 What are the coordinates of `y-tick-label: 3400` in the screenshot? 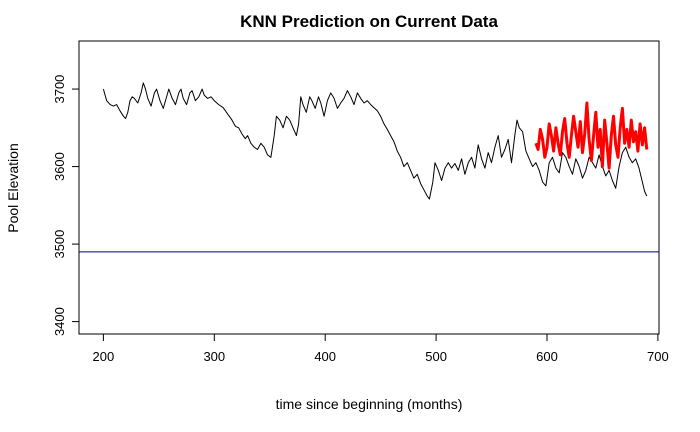 It's located at (59, 321).